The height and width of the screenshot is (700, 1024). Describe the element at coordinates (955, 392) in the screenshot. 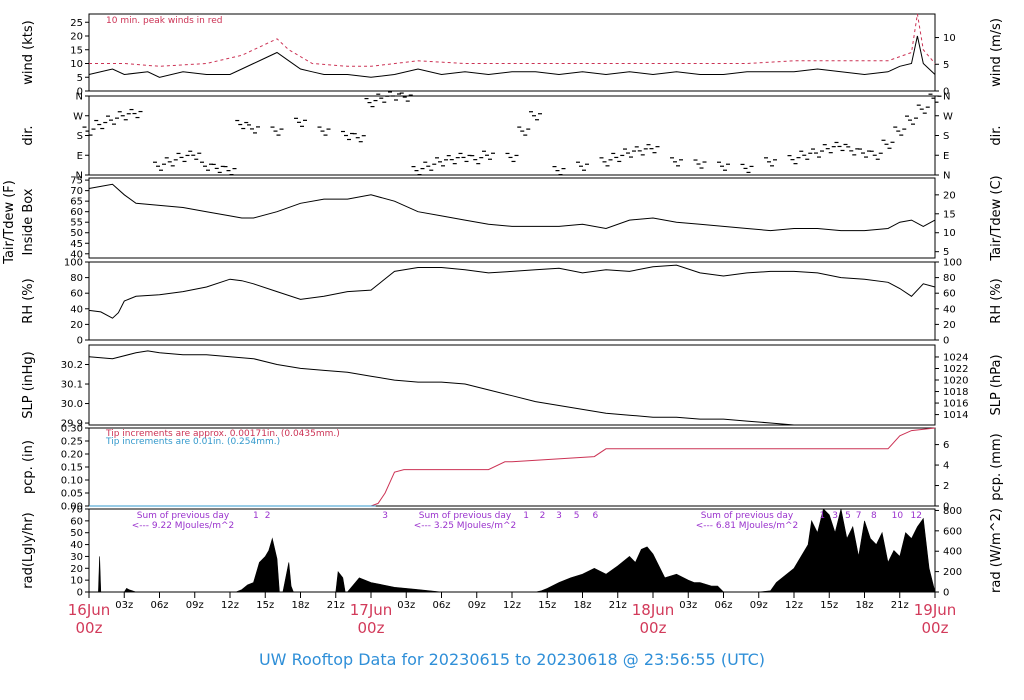

I see `slp-right-tick-label: 1018` at that location.